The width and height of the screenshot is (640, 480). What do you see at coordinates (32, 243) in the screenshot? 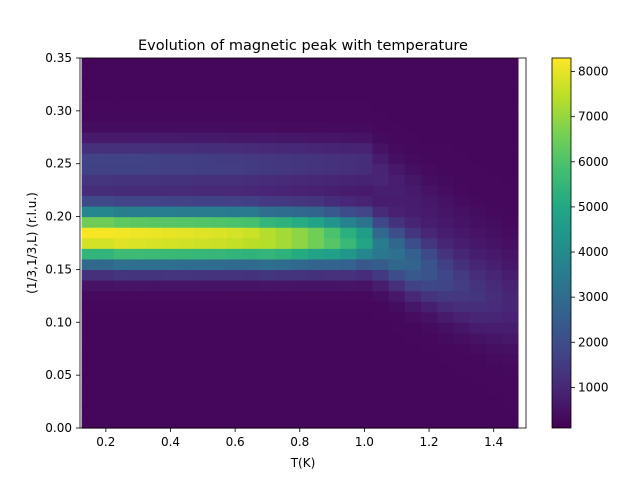
I see `y-axis-label: (1/3,1/3,L) (r.l.u.)` at bounding box center [32, 243].